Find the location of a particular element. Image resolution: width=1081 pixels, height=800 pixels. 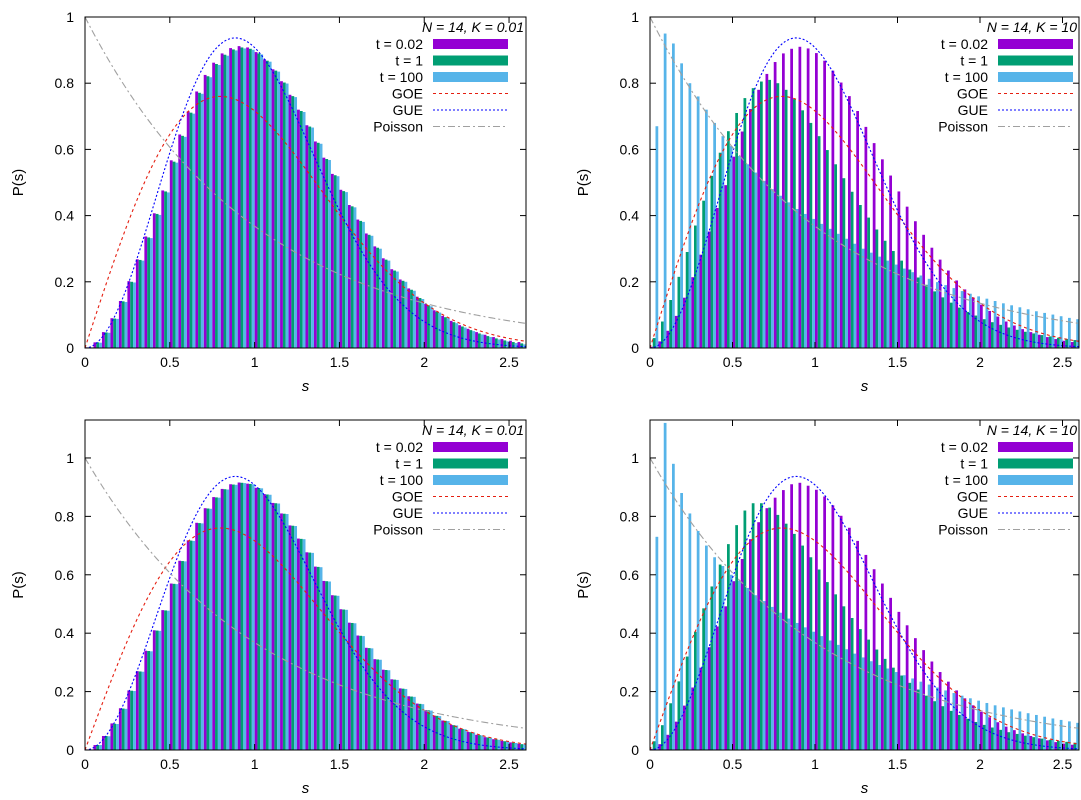

gue-curve is located at coordinates (305, 612).